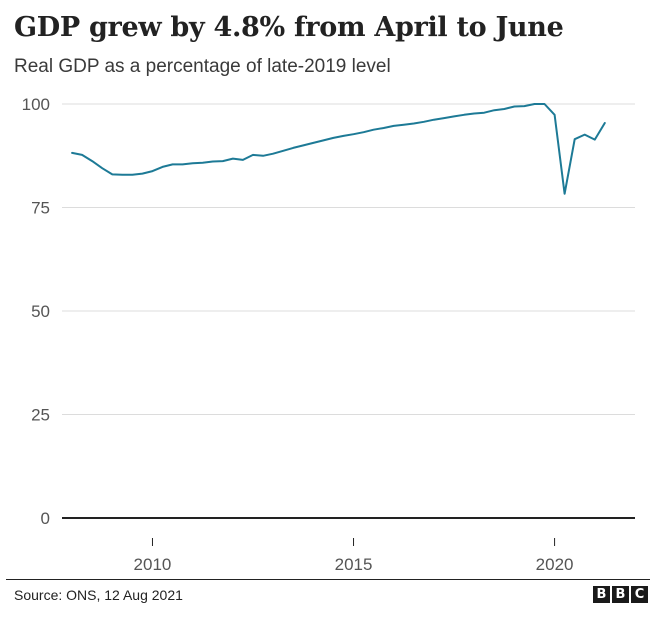  What do you see at coordinates (354, 564) in the screenshot?
I see `x-tick-label: 2015` at bounding box center [354, 564].